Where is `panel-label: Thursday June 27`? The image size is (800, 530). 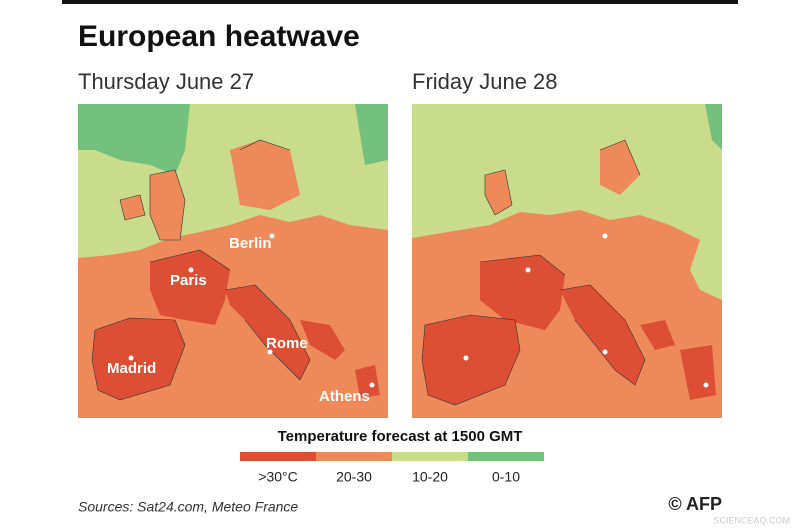 panel-label: Thursday June 27 is located at coordinates (166, 81).